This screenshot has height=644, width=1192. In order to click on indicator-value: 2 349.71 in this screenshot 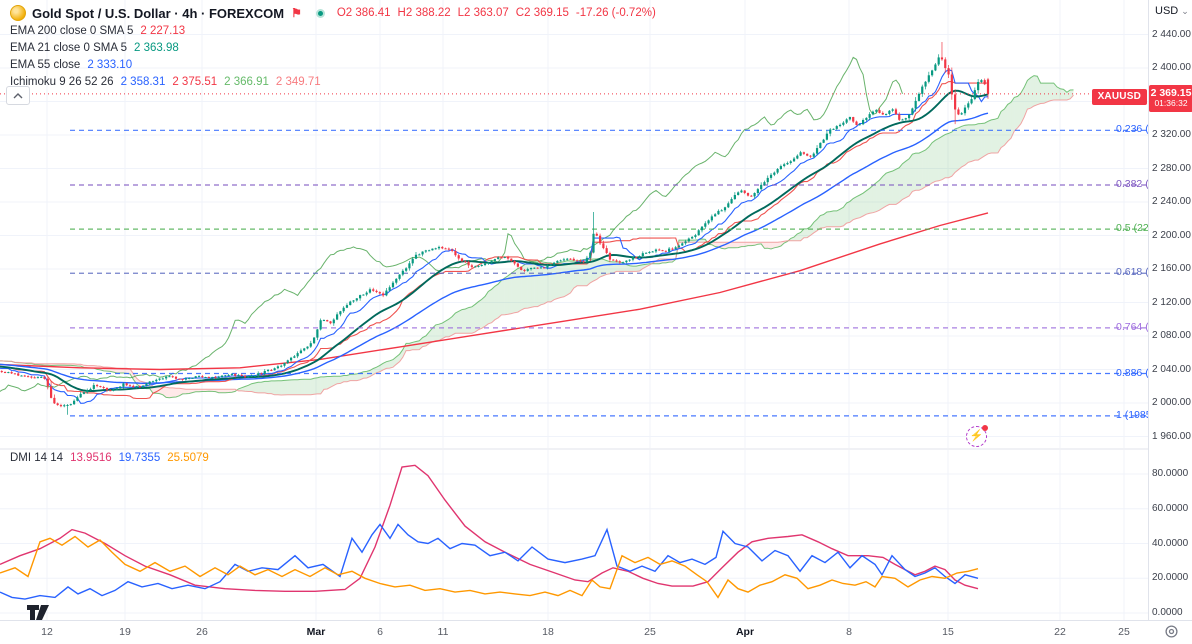, I will do `click(298, 81)`.